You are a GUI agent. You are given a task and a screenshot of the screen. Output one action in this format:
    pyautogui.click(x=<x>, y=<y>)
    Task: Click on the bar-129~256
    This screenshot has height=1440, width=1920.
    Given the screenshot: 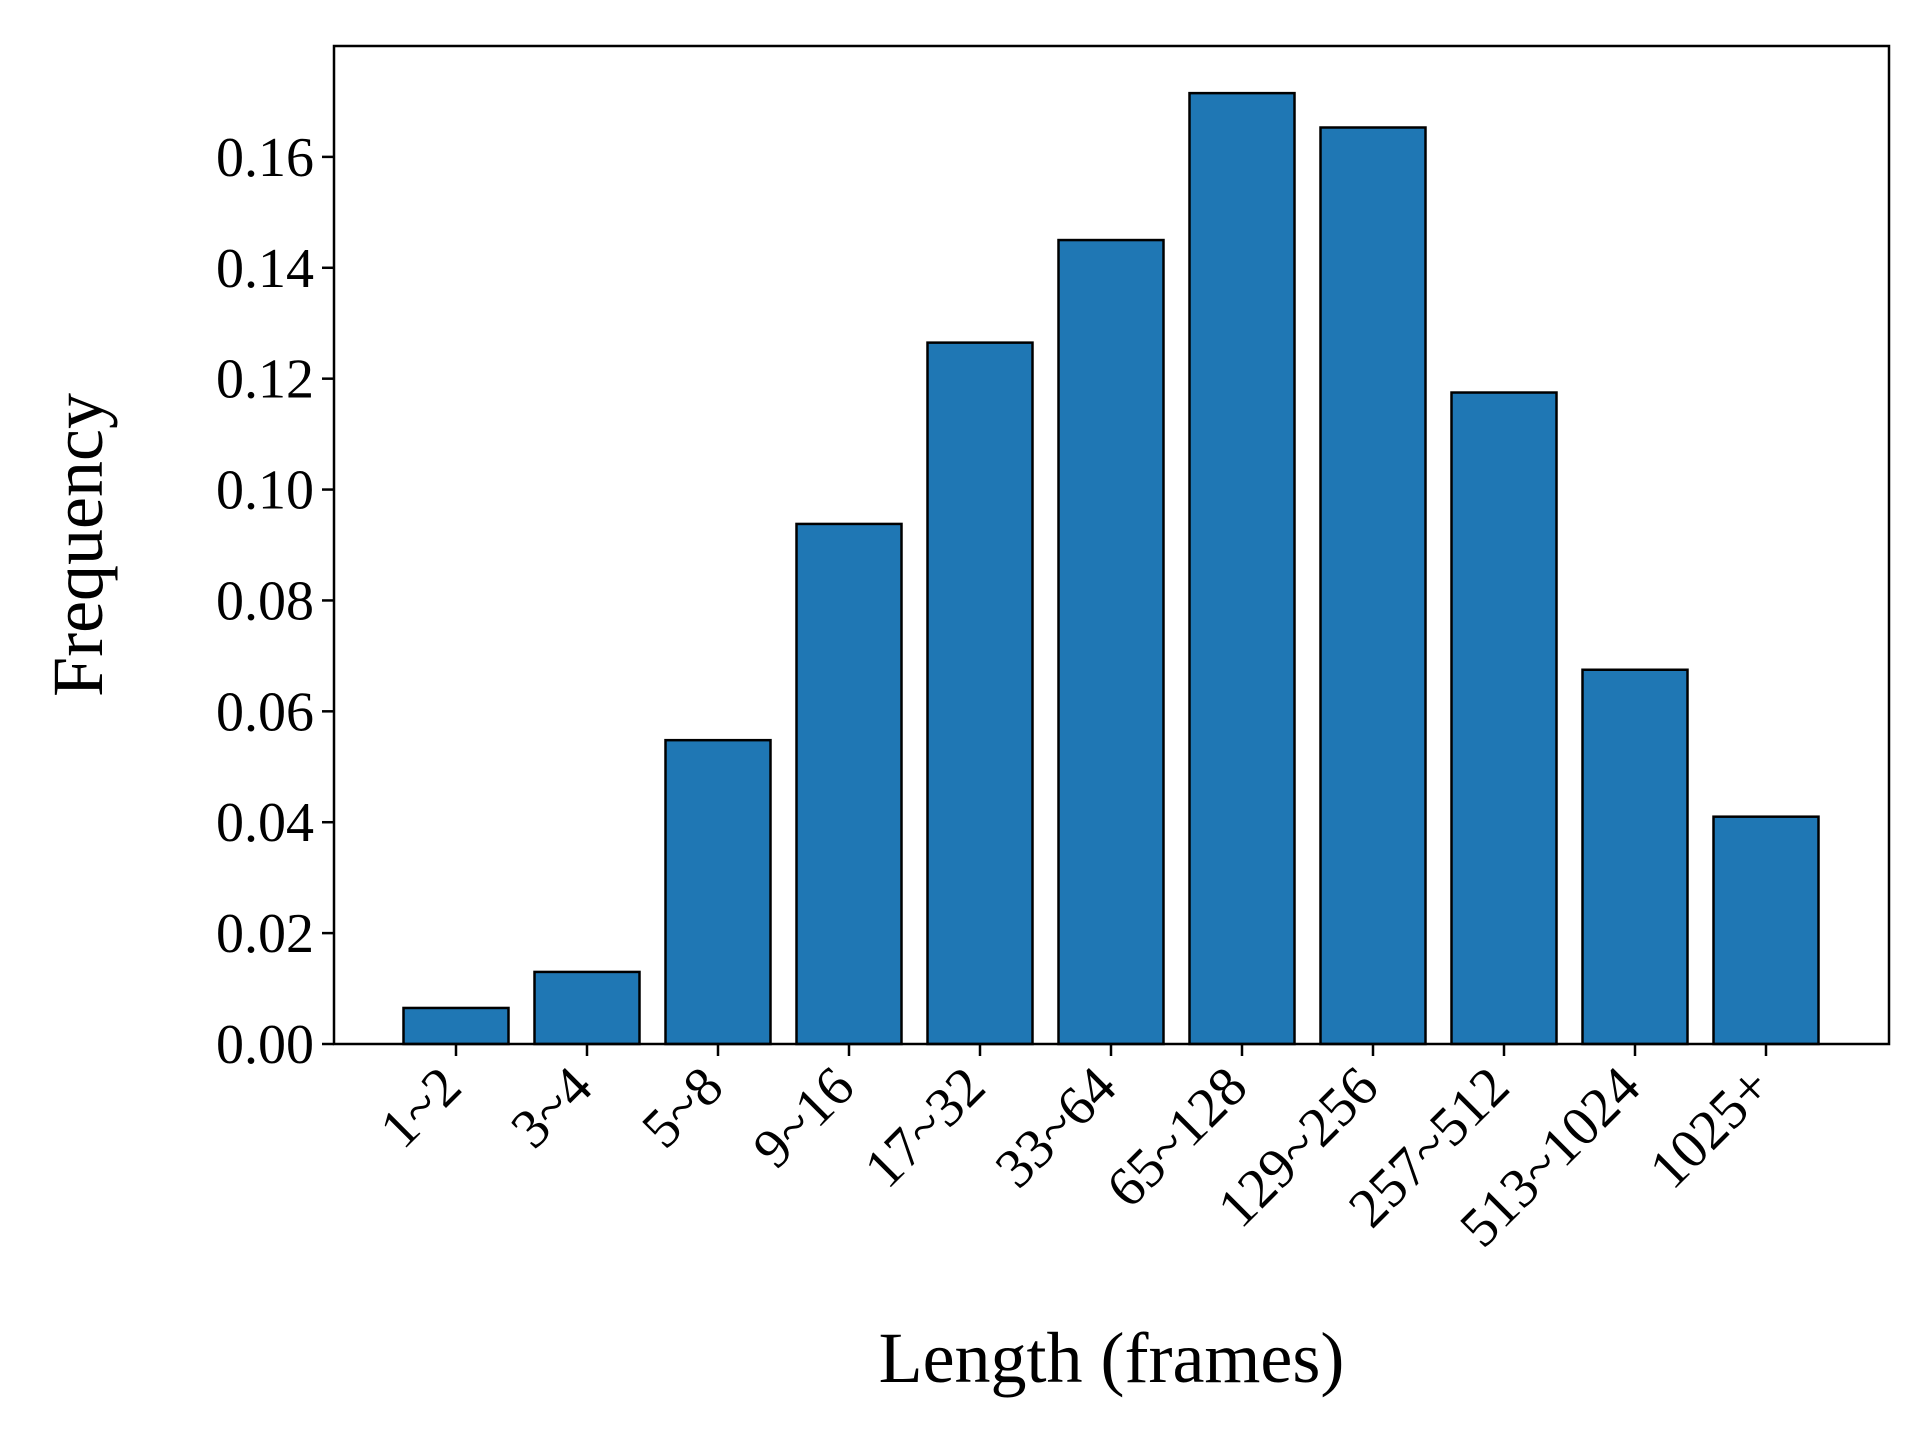 What is the action you would take?
    pyautogui.click(x=1373, y=586)
    